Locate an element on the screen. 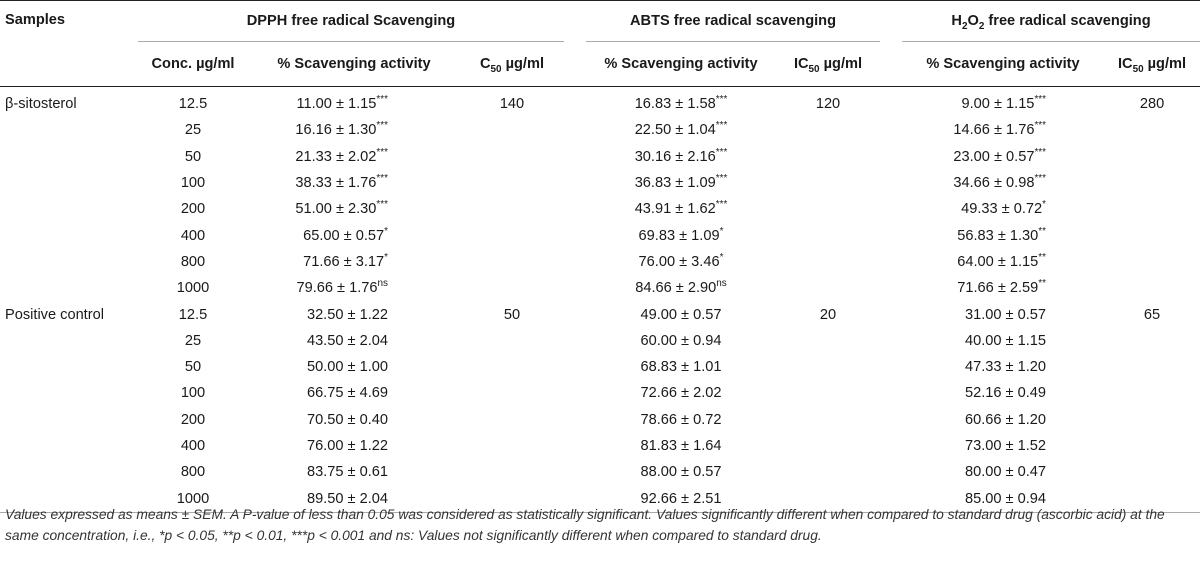 The image size is (1200, 584). h2o2-value-cell: 49.33 ± 0.72* is located at coordinates (1004, 208).